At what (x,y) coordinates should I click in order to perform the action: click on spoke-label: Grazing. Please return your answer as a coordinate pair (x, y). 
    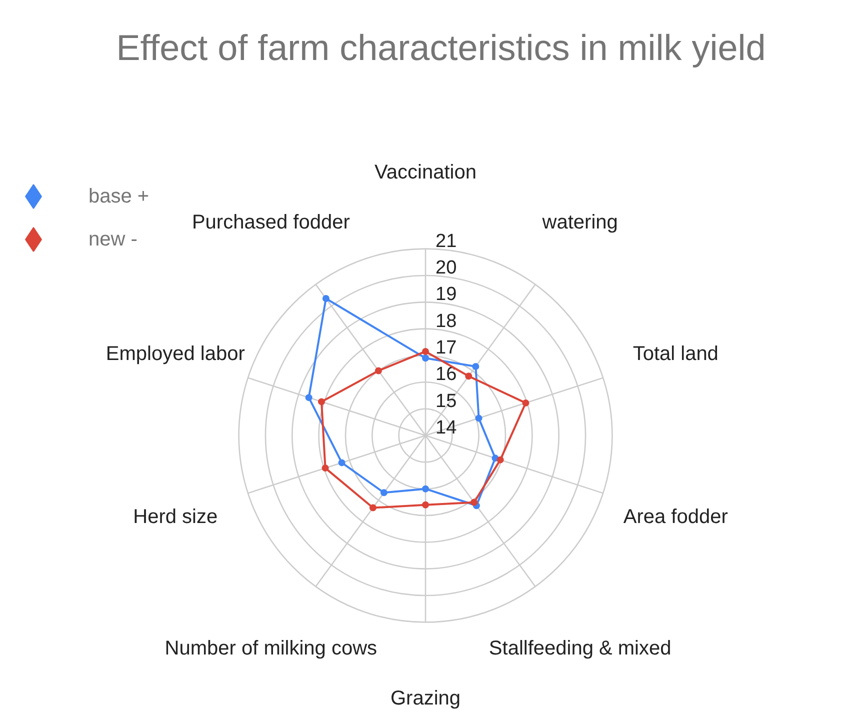
    Looking at the image, I should click on (425, 699).